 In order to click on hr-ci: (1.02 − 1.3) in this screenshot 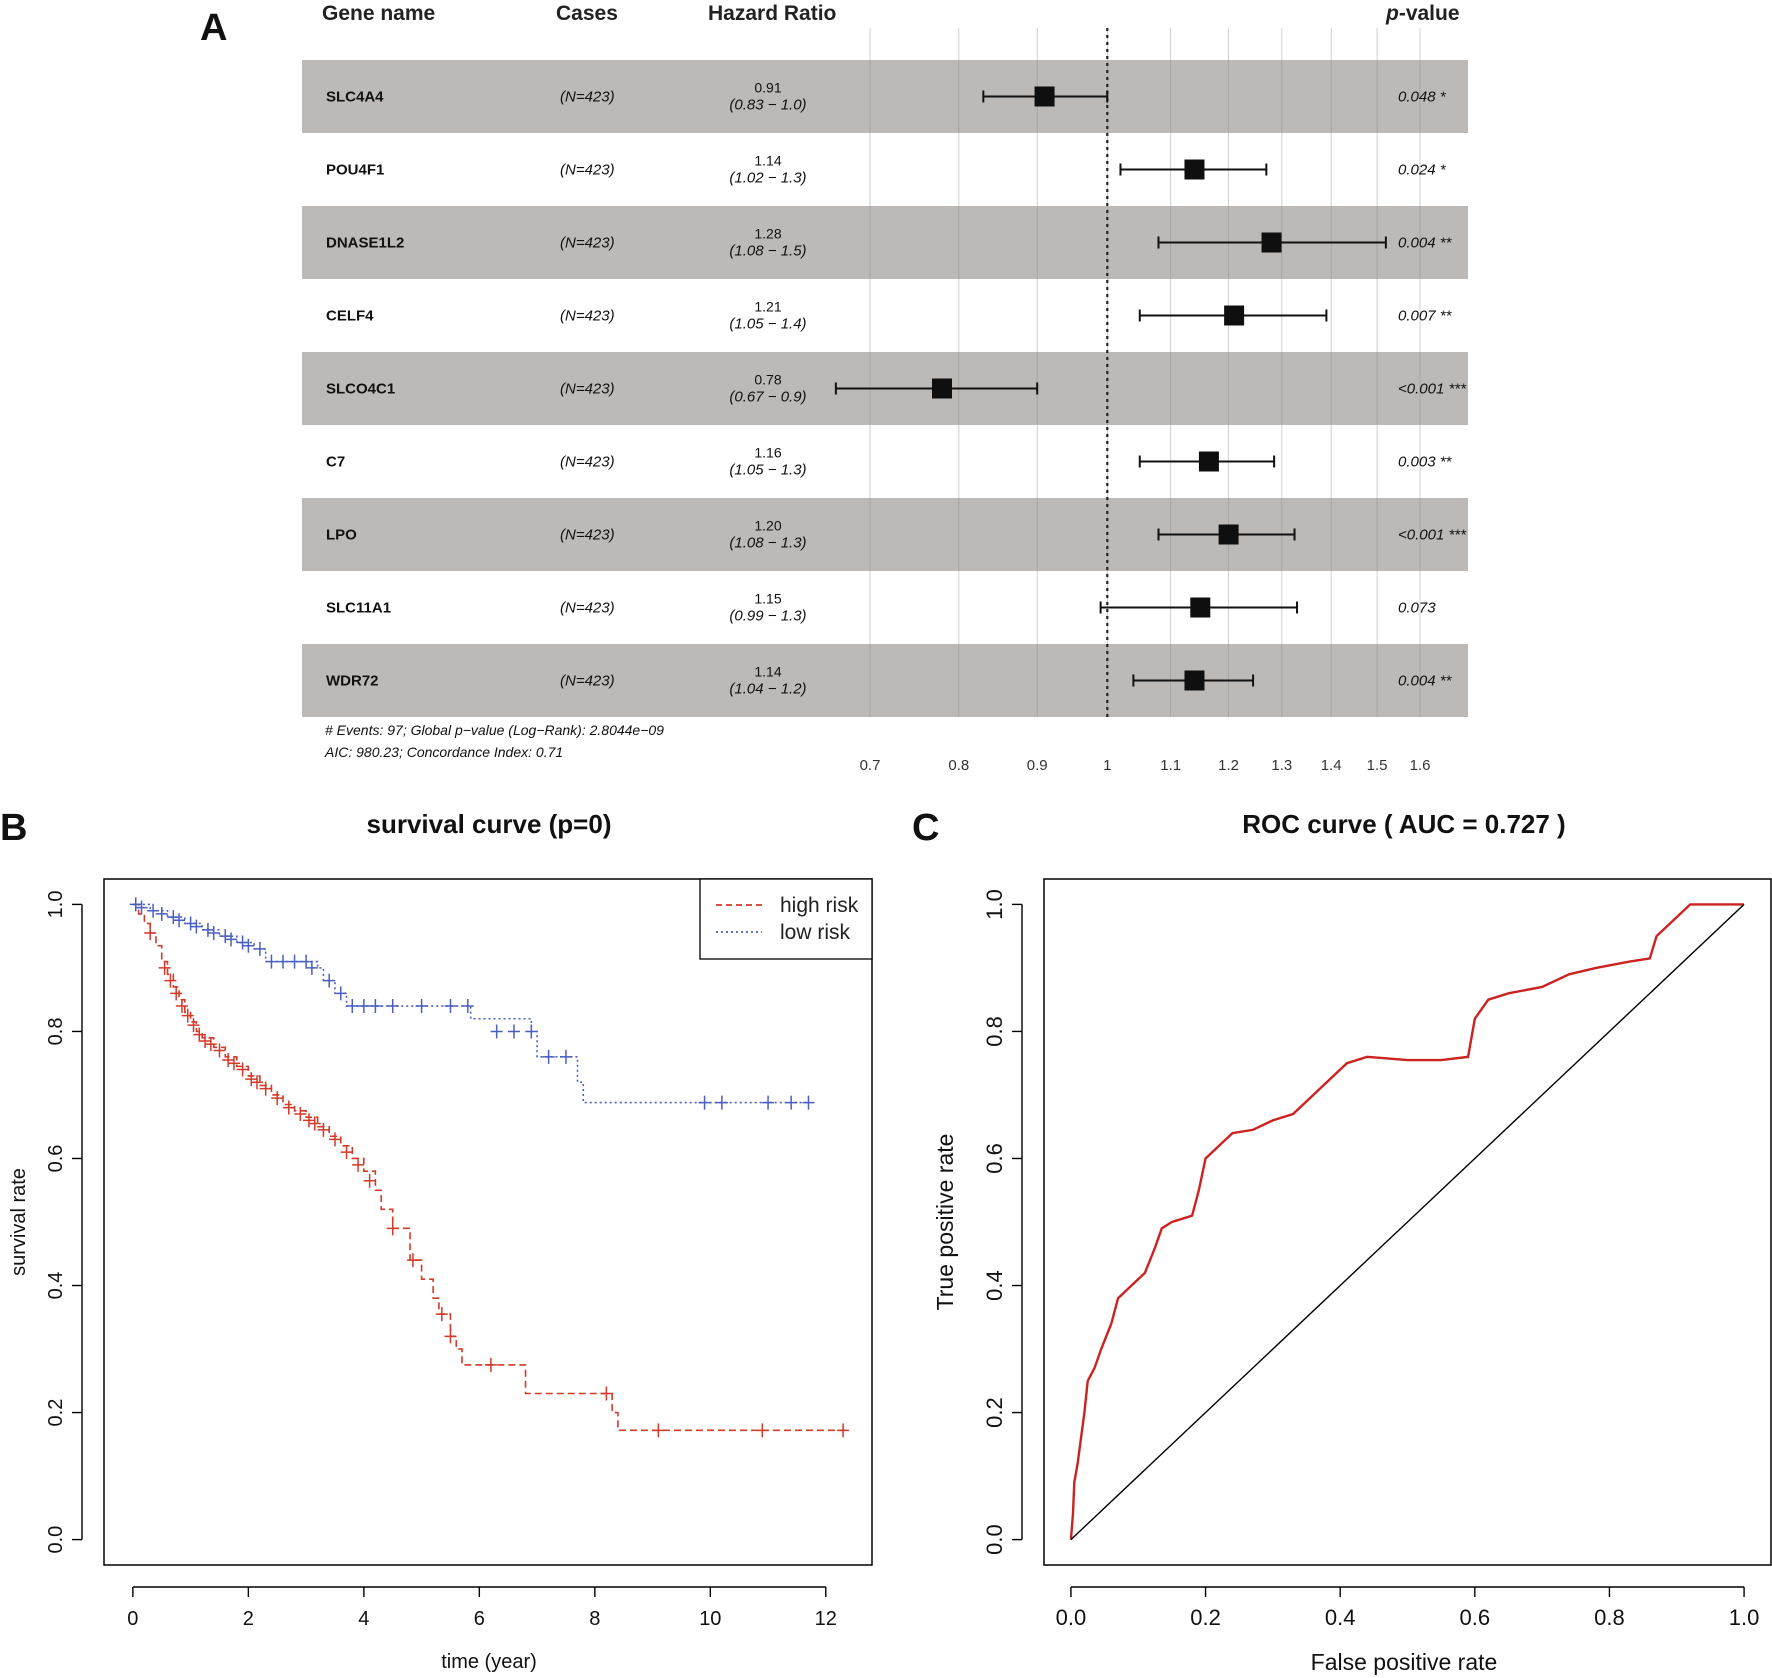, I will do `click(767, 178)`.